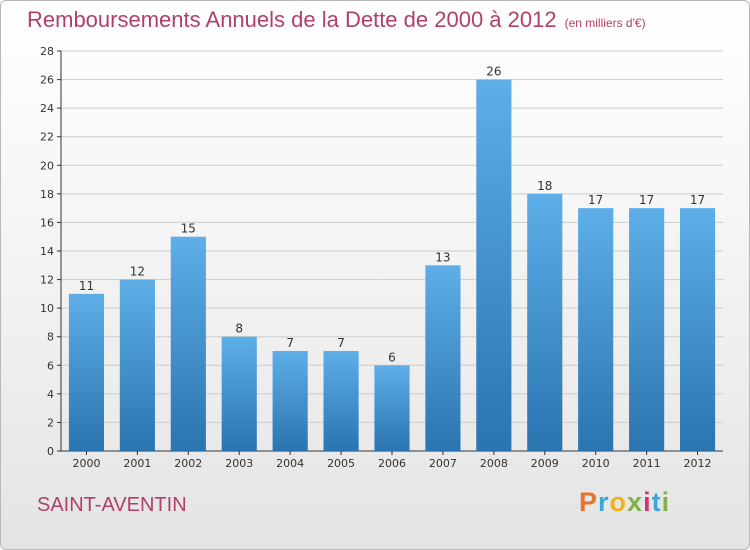 This screenshot has height=550, width=750. I want to click on x-tick-label: 2005, so click(341, 463).